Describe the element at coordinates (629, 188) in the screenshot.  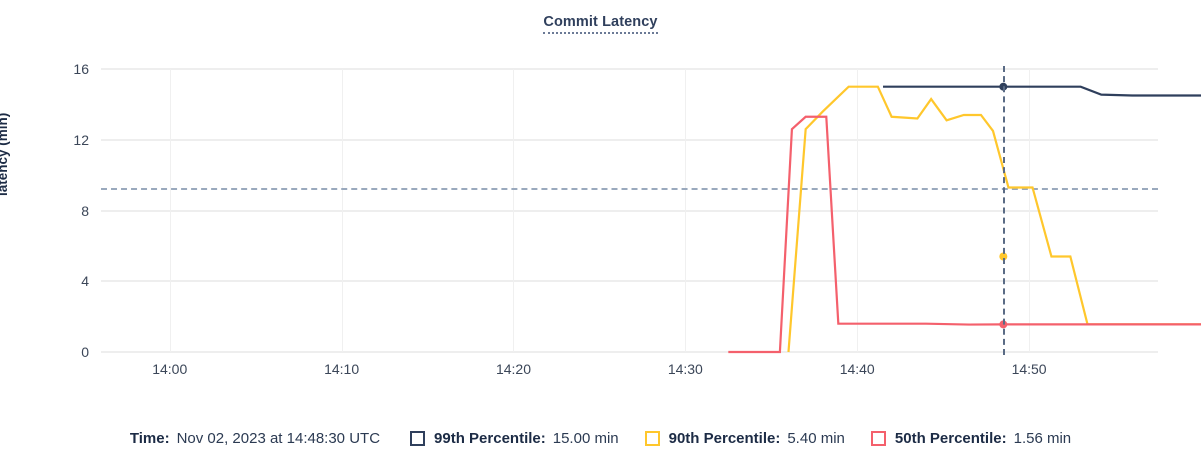
I see `threshold-line` at that location.